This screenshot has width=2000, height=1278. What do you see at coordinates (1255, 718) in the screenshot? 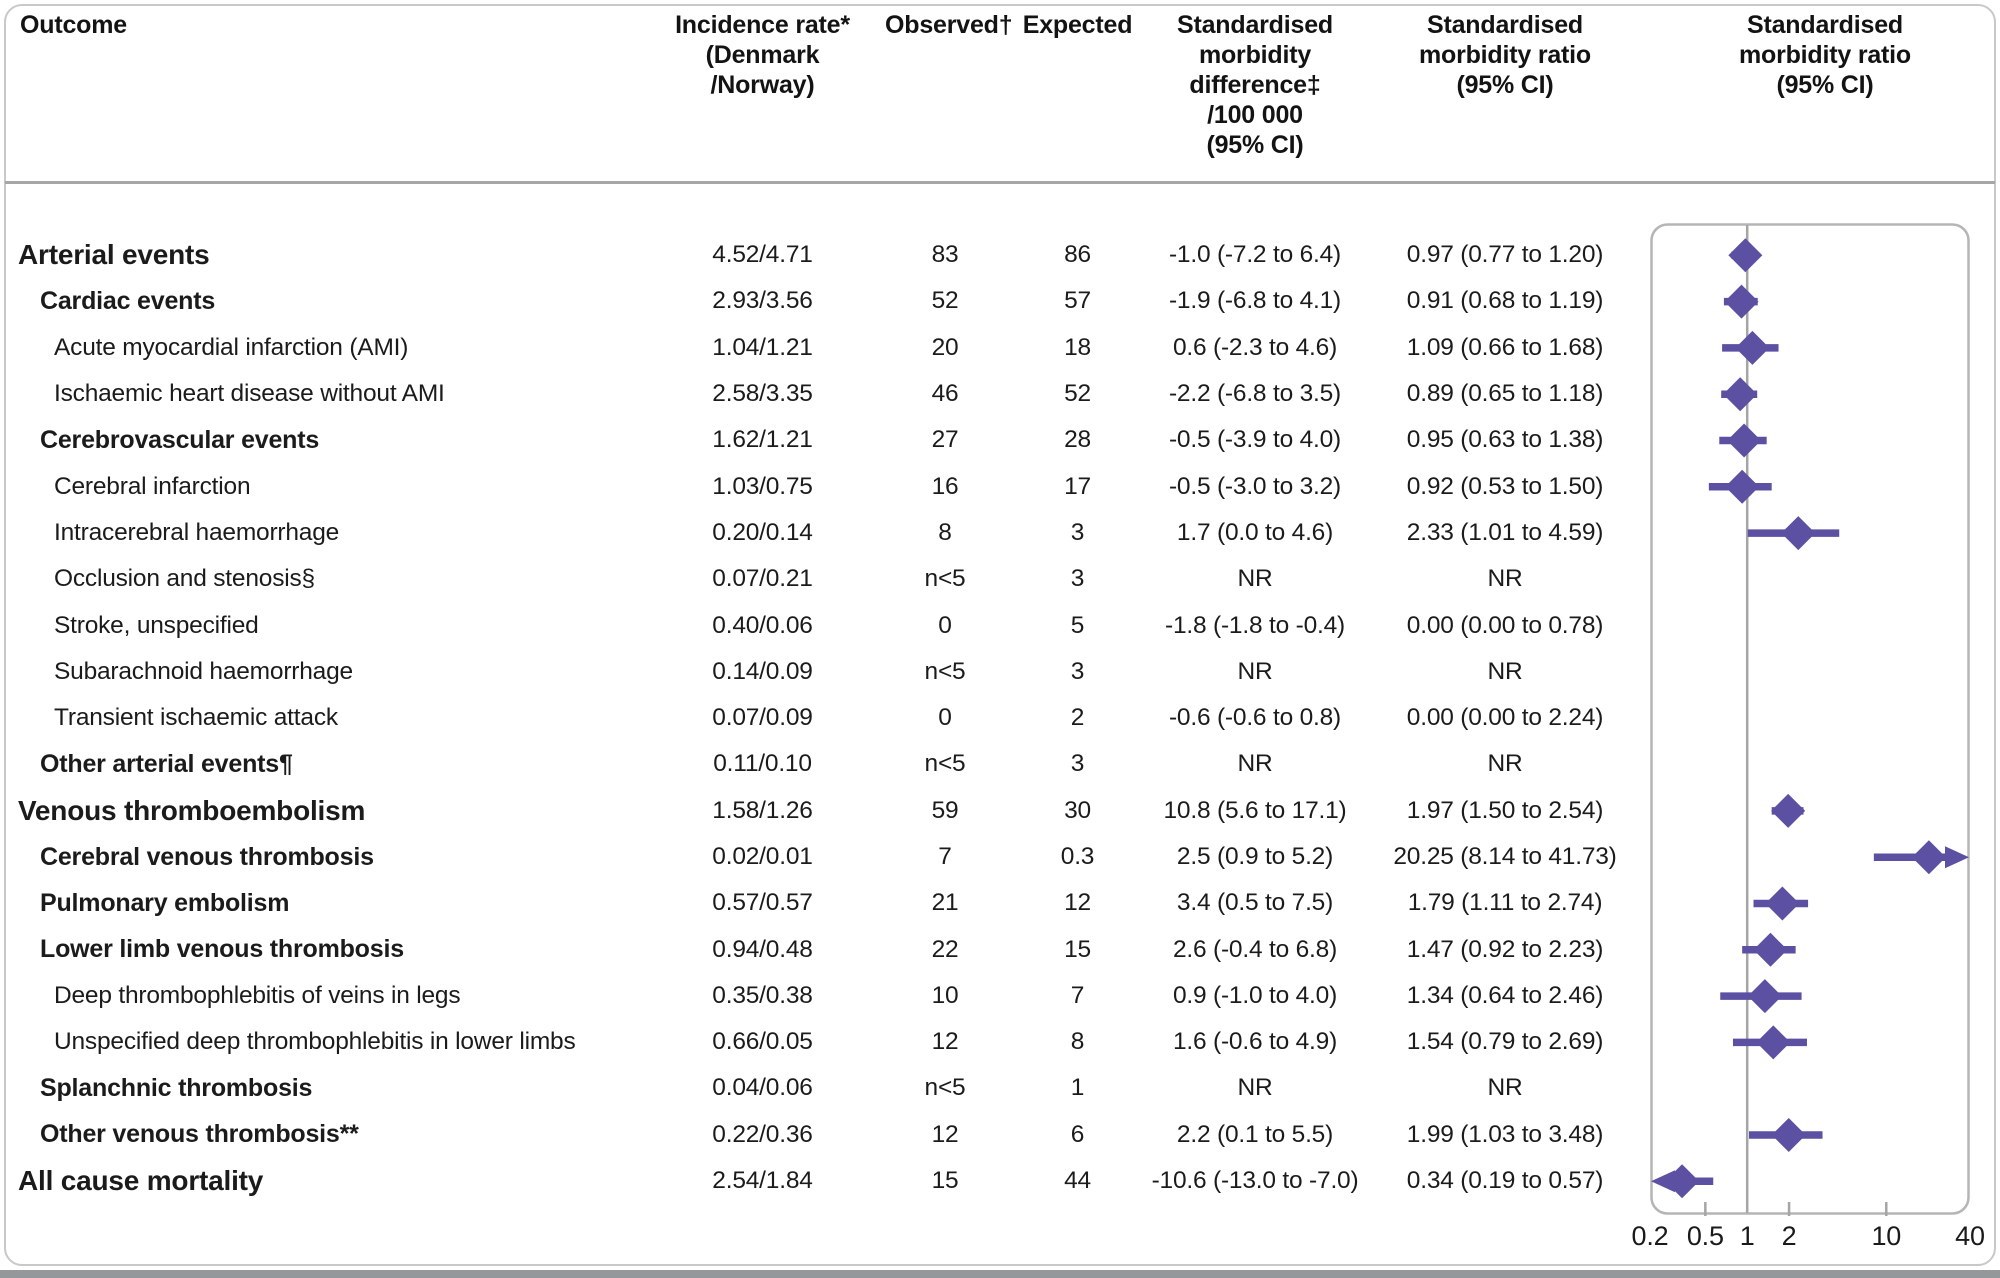
I see `smr-difference-value: -0.6 (-0.6 to 0.8)` at bounding box center [1255, 718].